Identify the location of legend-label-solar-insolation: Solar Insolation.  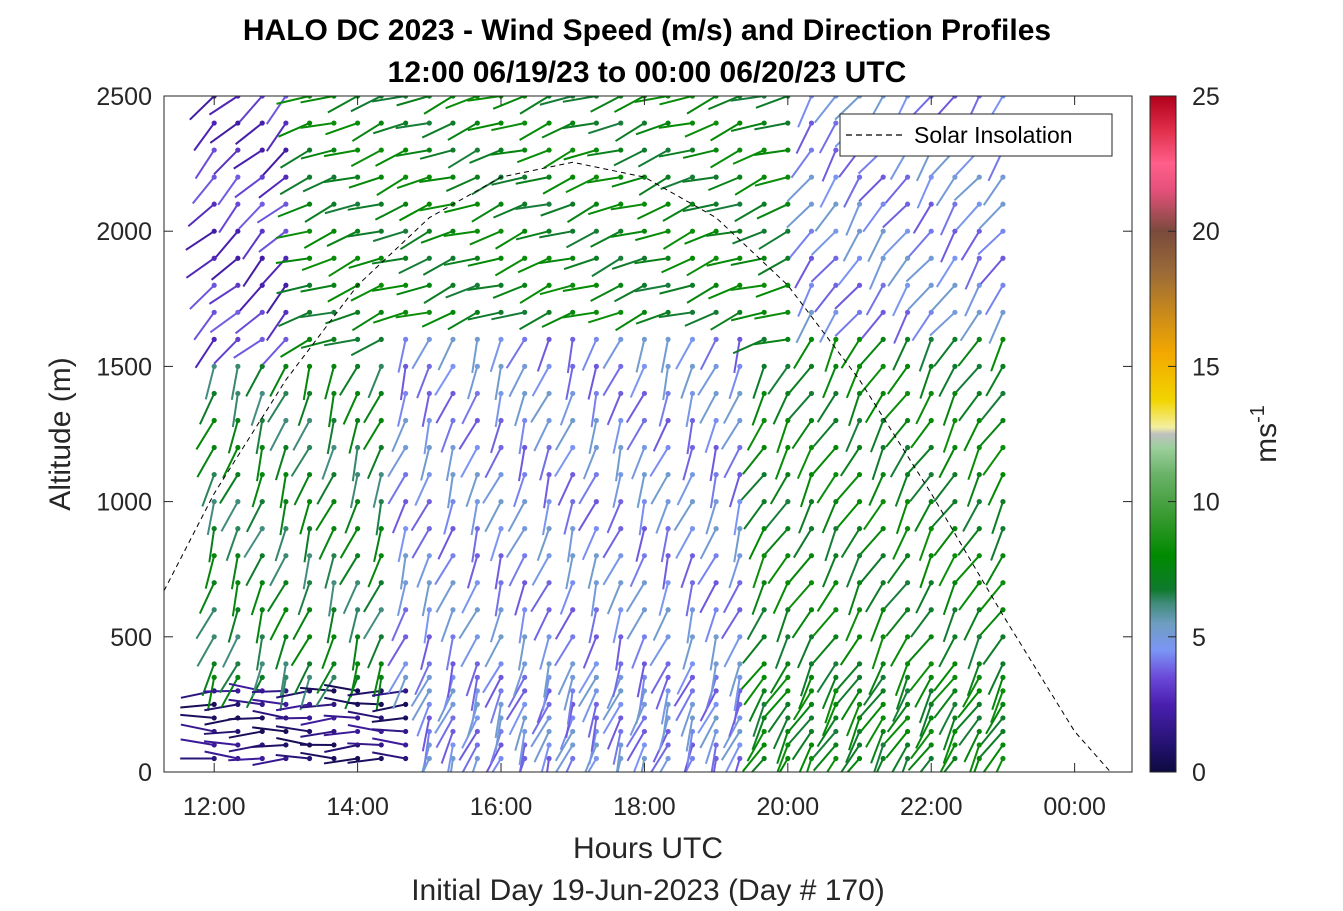
(993, 135).